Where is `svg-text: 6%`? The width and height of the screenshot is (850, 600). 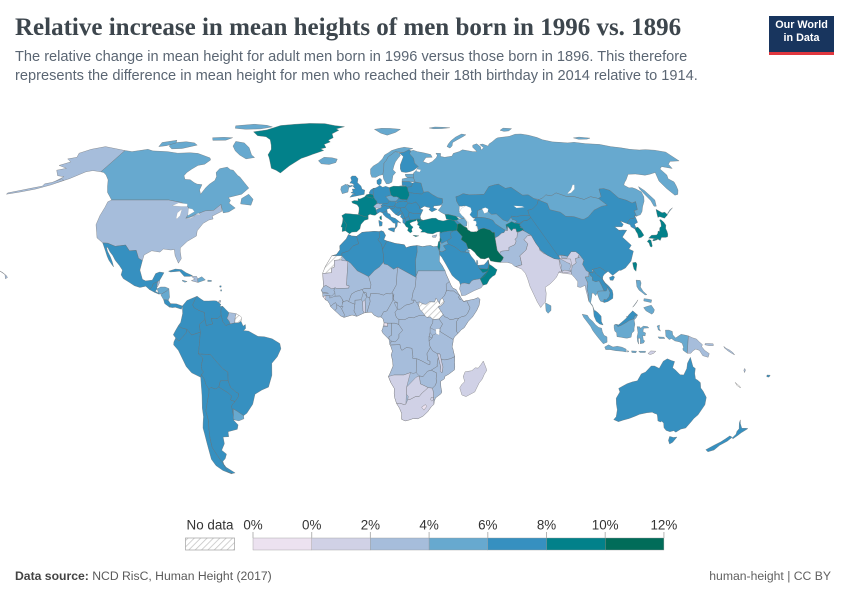
svg-text: 6% is located at coordinates (487, 525).